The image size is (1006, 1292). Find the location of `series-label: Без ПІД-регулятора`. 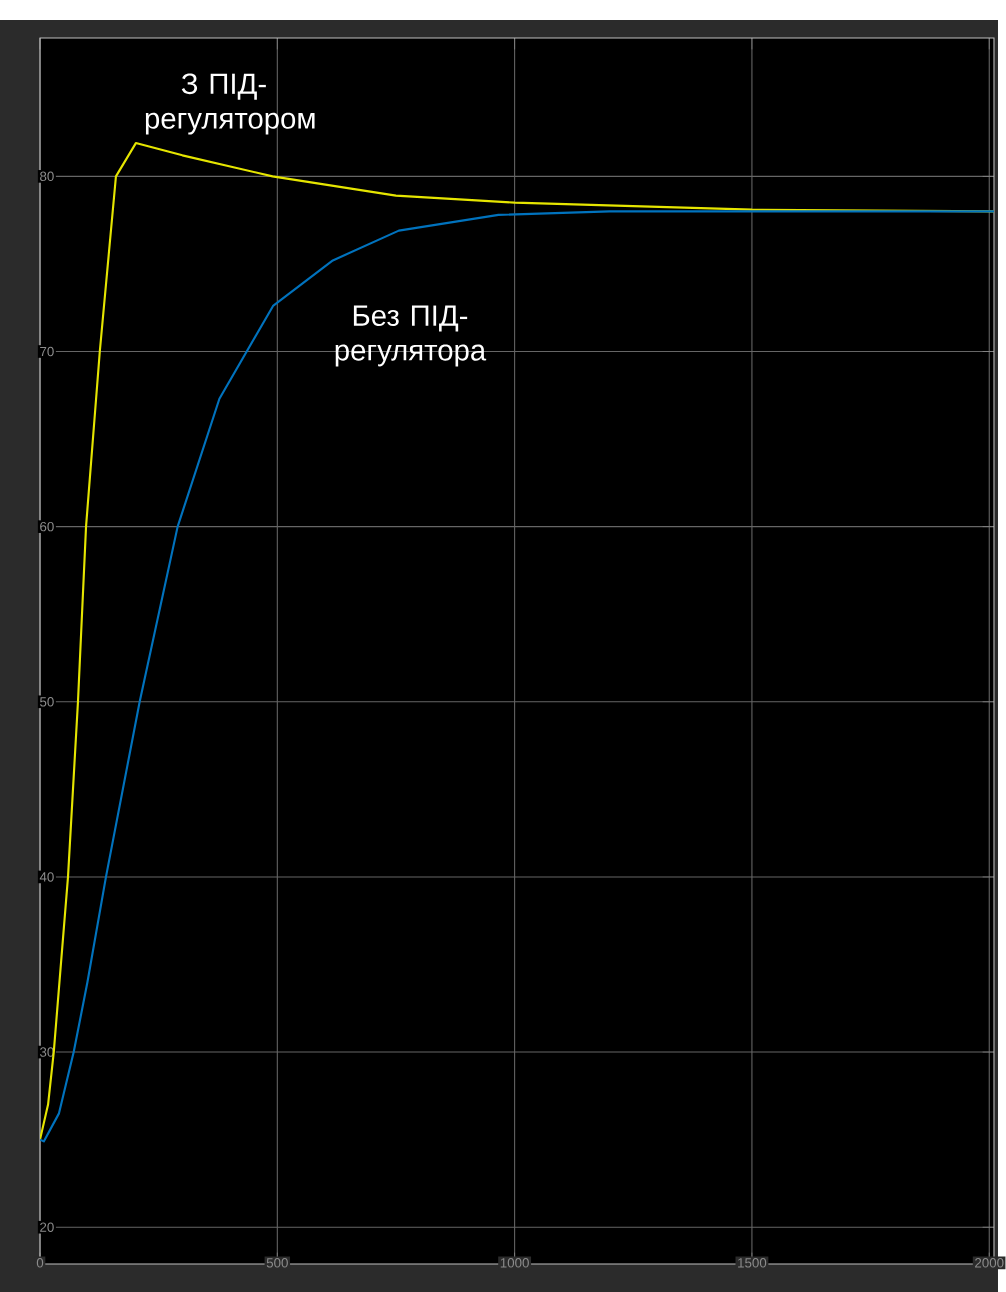

series-label: Без ПІД-регулятора is located at coordinates (411, 336).